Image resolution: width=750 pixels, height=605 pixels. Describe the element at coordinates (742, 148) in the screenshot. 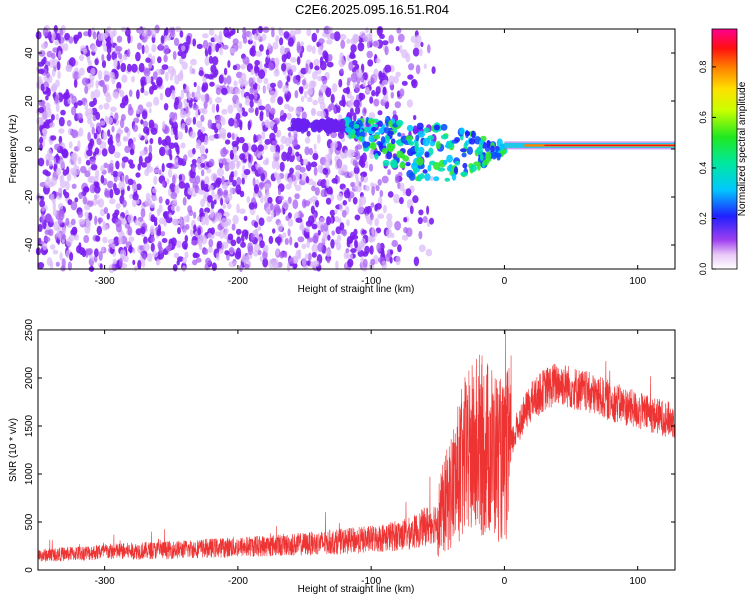

I see `colorbar-label: Normalized spectral amplitude` at that location.